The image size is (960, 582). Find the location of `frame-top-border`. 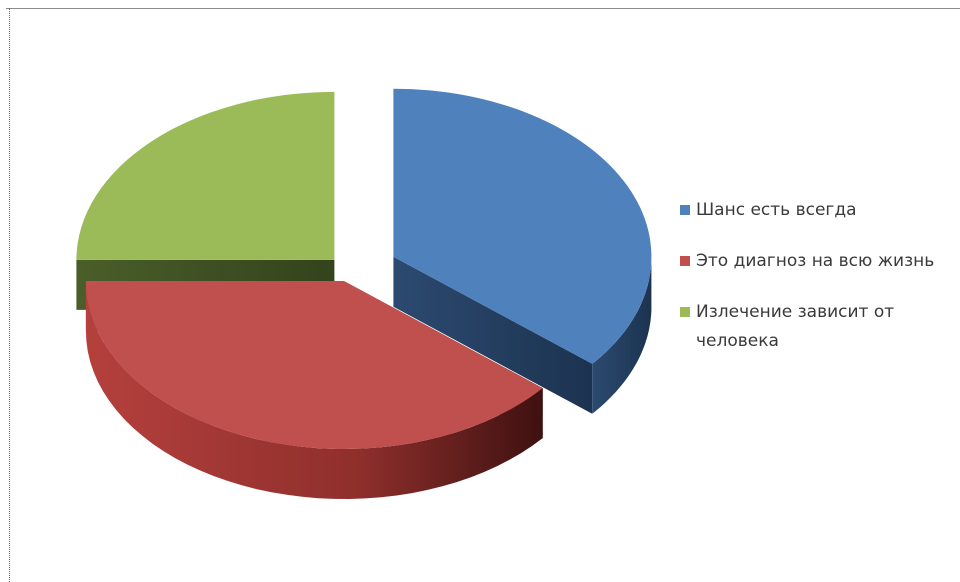

frame-top-border is located at coordinates (483, 8).